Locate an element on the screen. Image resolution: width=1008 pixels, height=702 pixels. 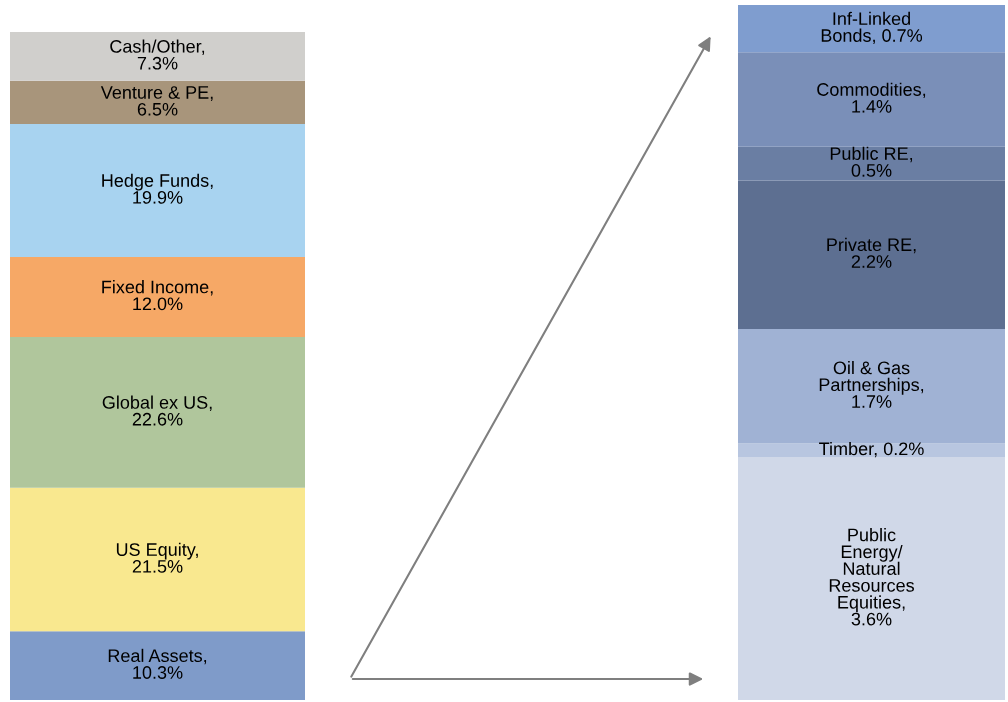
data-label: Public RE, 0.5% is located at coordinates (871, 161).